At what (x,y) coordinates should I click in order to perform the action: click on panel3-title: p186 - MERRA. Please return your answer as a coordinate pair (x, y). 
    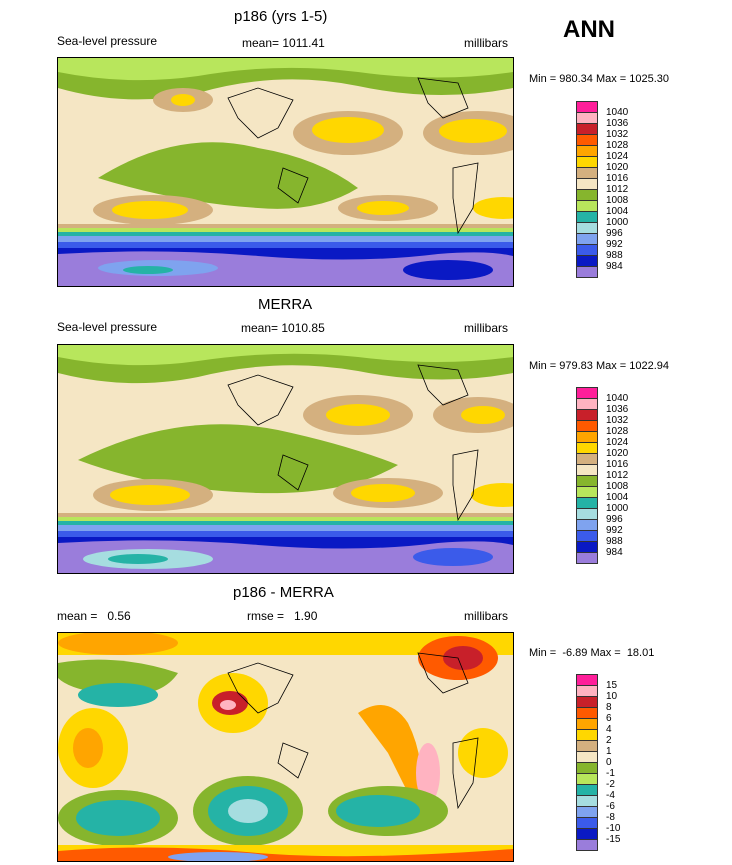
    Looking at the image, I should click on (283, 592).